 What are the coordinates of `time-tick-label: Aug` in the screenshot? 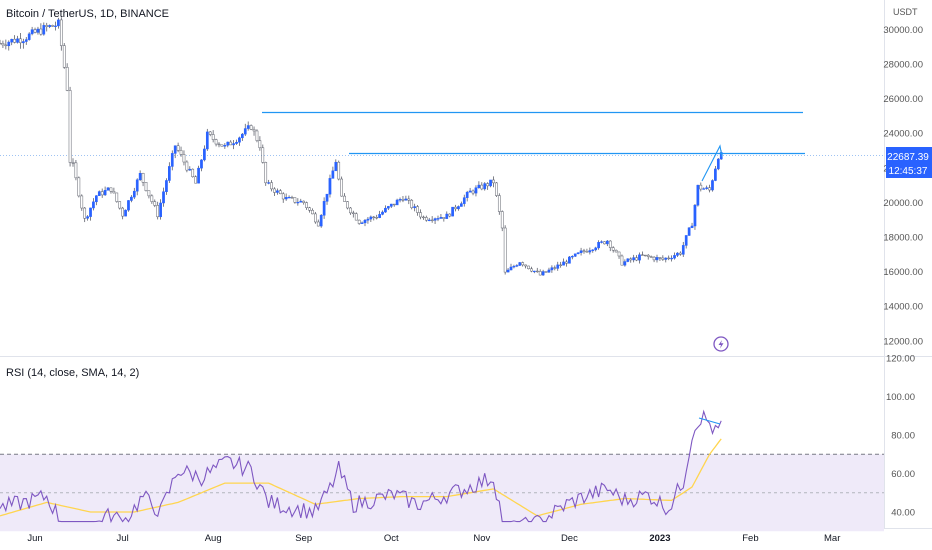 It's located at (213, 538).